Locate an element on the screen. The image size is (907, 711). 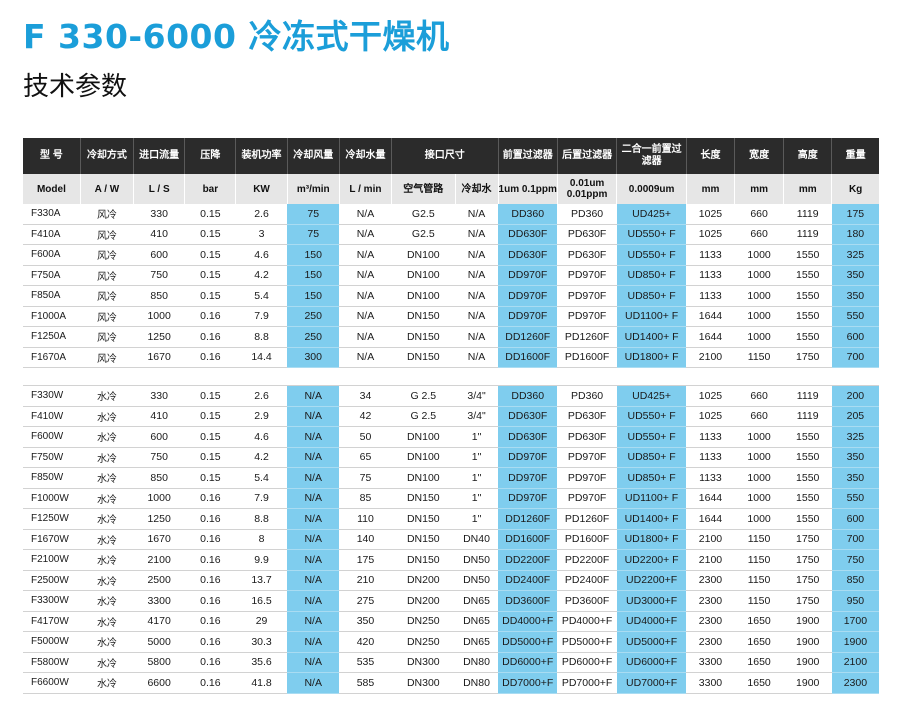
cell-inlet-flow: 1000 is located at coordinates (159, 498).